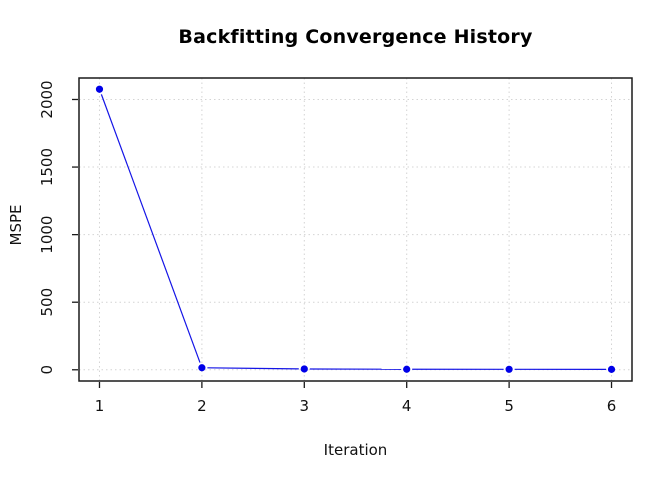 The image size is (672, 480). What do you see at coordinates (16, 225) in the screenshot?
I see `y-axis-label: MSPE` at bounding box center [16, 225].